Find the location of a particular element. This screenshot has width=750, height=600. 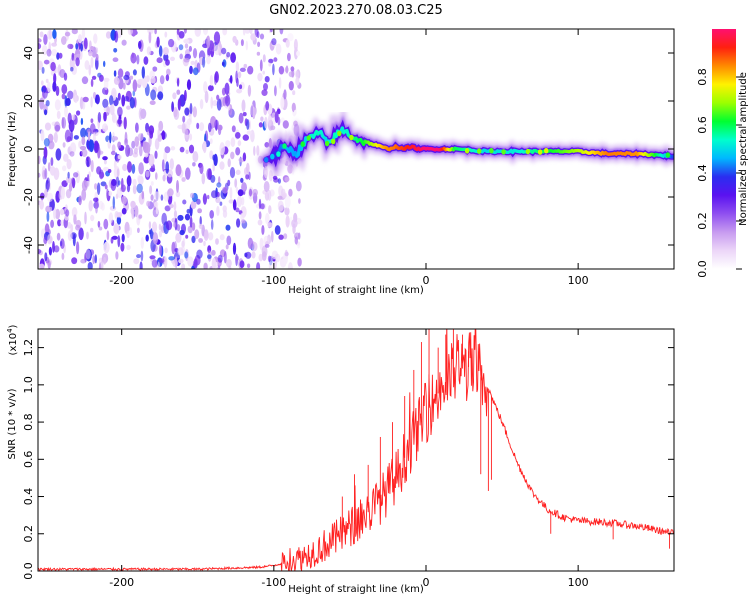

snr-multiplier: (x104) is located at coordinates (12, 339).